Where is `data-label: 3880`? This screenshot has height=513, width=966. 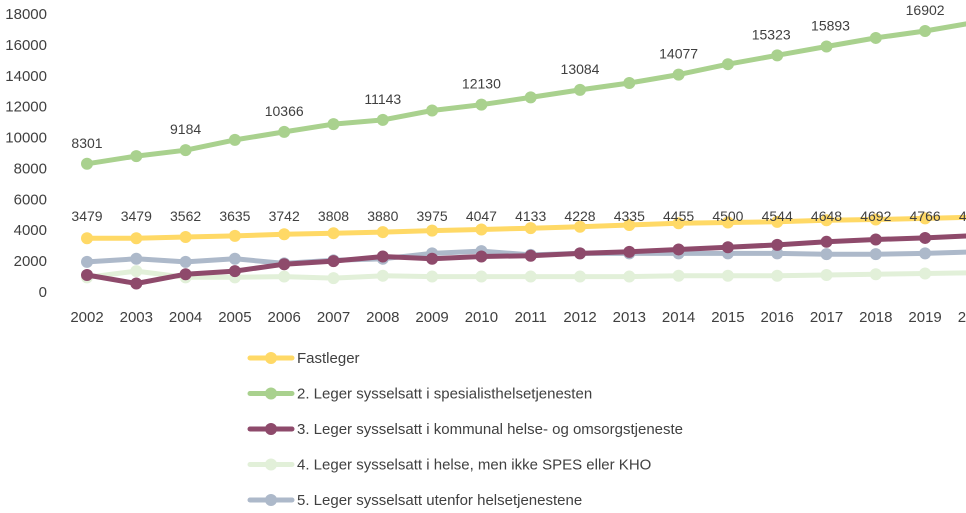 data-label: 3880 is located at coordinates (382, 216).